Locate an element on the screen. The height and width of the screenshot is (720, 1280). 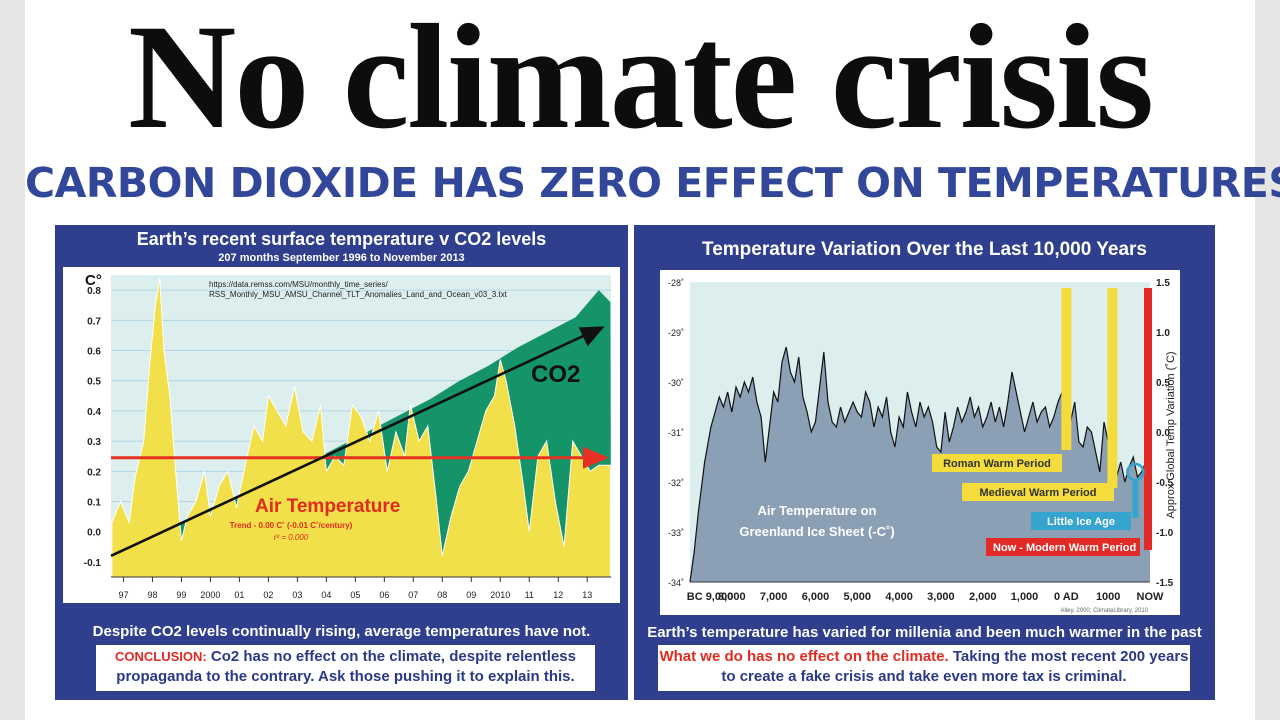
x-tick-label: 05 is located at coordinates (355, 595).